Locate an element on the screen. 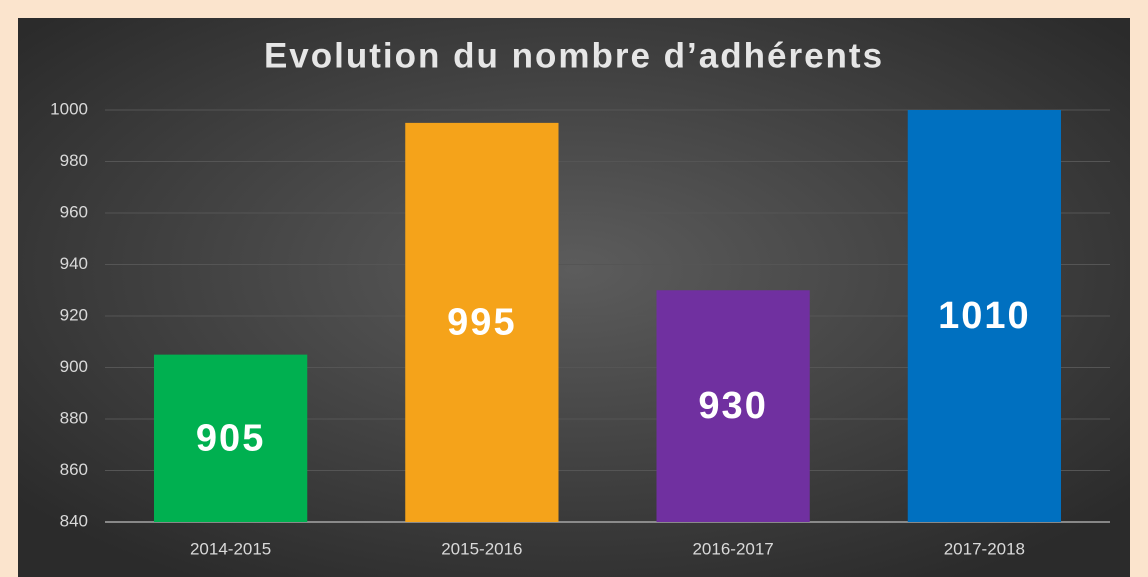  y-tick-label: 920 is located at coordinates (74, 314).